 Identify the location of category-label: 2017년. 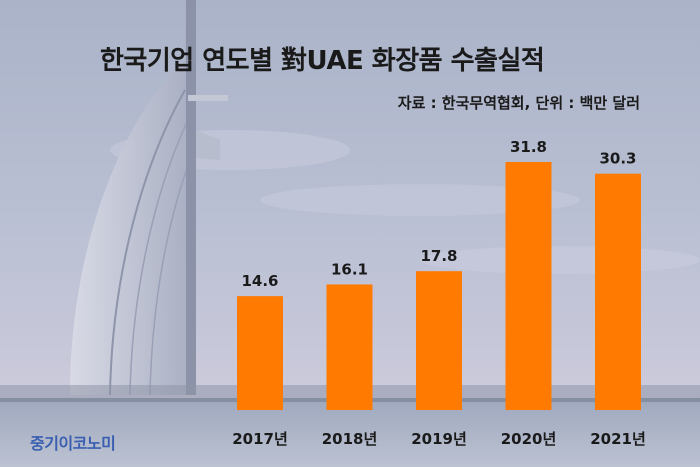
(260, 439).